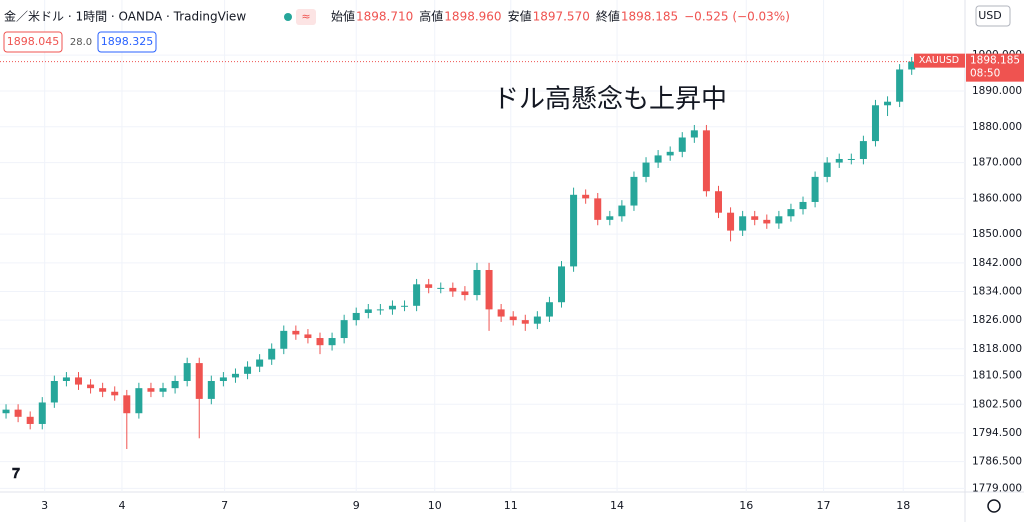  Describe the element at coordinates (995, 67) in the screenshot. I see `price-tag` at that location.